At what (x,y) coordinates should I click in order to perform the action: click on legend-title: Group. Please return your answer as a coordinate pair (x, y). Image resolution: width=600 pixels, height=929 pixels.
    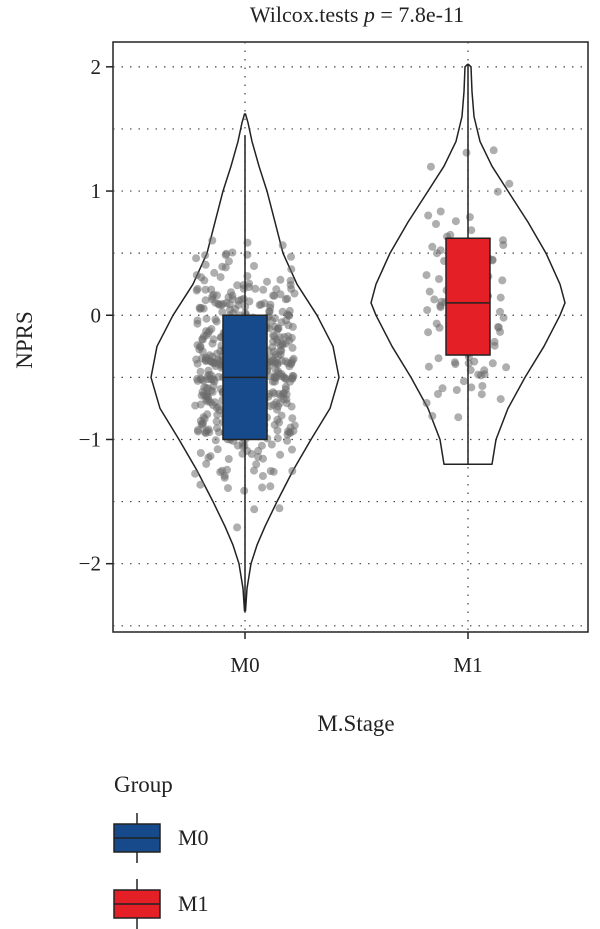
    Looking at the image, I should click on (143, 784).